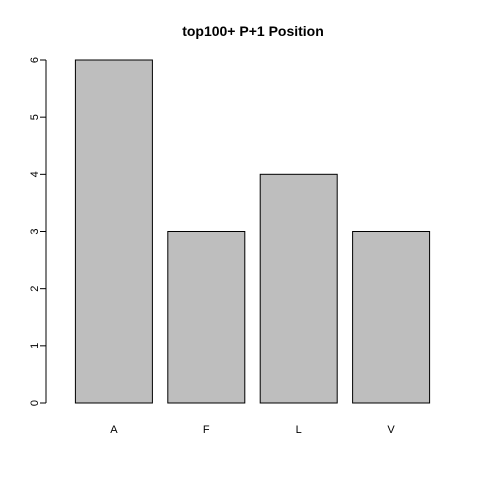  I want to click on y-tick-label-2: 2, so click(35, 289).